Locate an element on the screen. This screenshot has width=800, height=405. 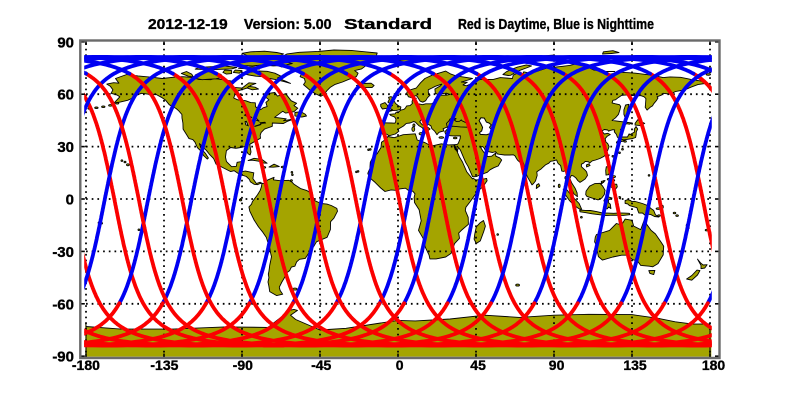
svg-text: 45 is located at coordinates (478, 365).